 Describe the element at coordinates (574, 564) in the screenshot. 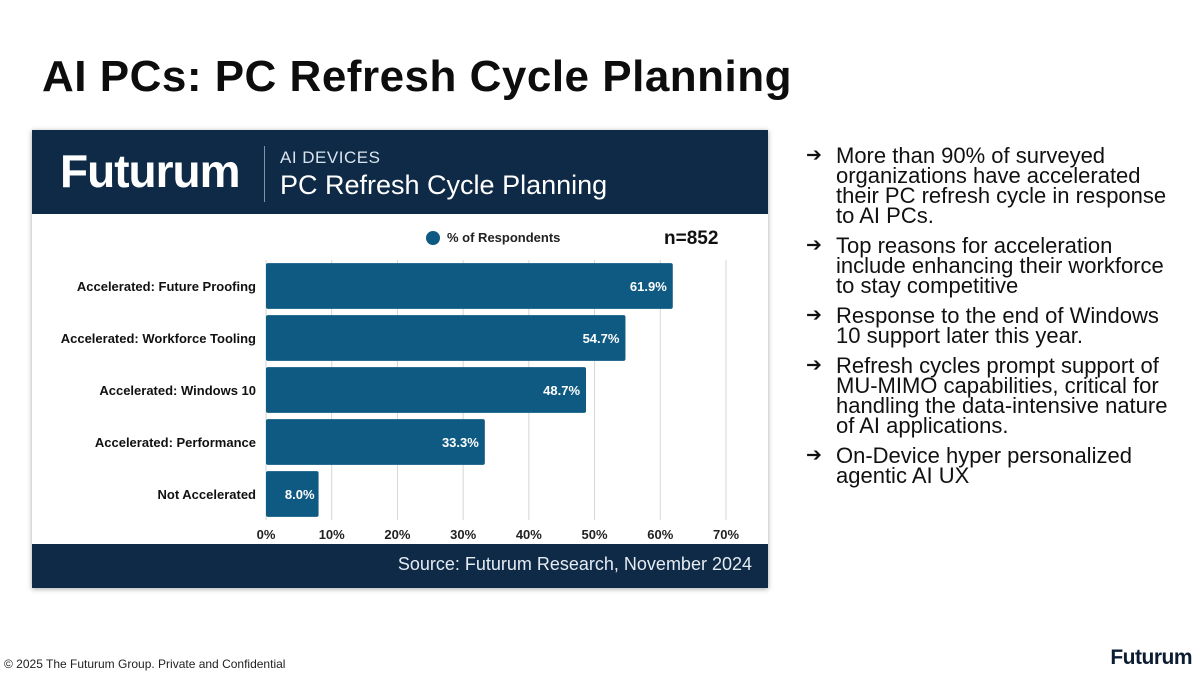

I see `chart-source: Source: Futurum Research, November 2024` at that location.